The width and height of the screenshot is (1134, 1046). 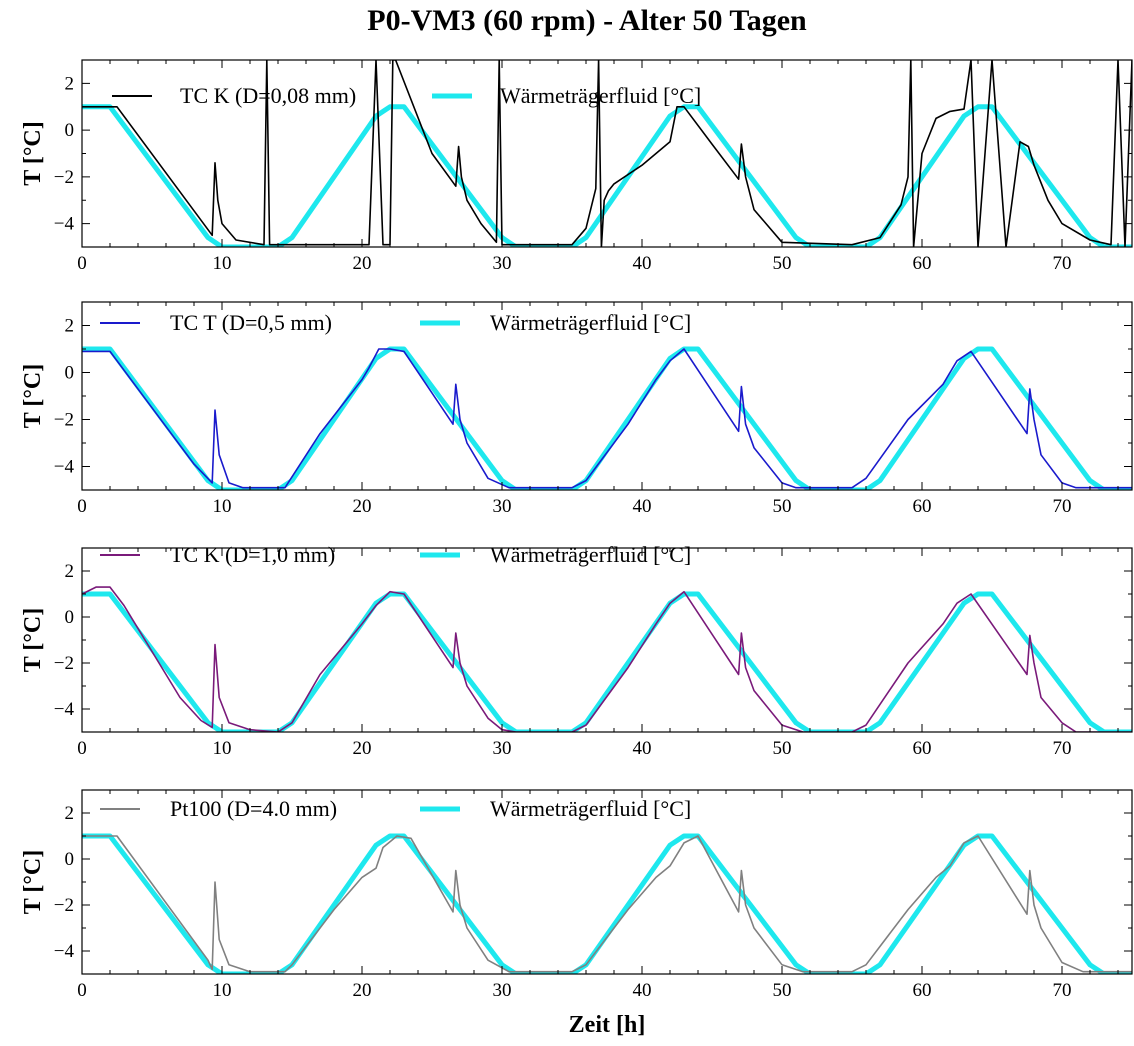 What do you see at coordinates (252, 554) in the screenshot?
I see `legend-label-sensor: TC K (D=1,0 mm)` at bounding box center [252, 554].